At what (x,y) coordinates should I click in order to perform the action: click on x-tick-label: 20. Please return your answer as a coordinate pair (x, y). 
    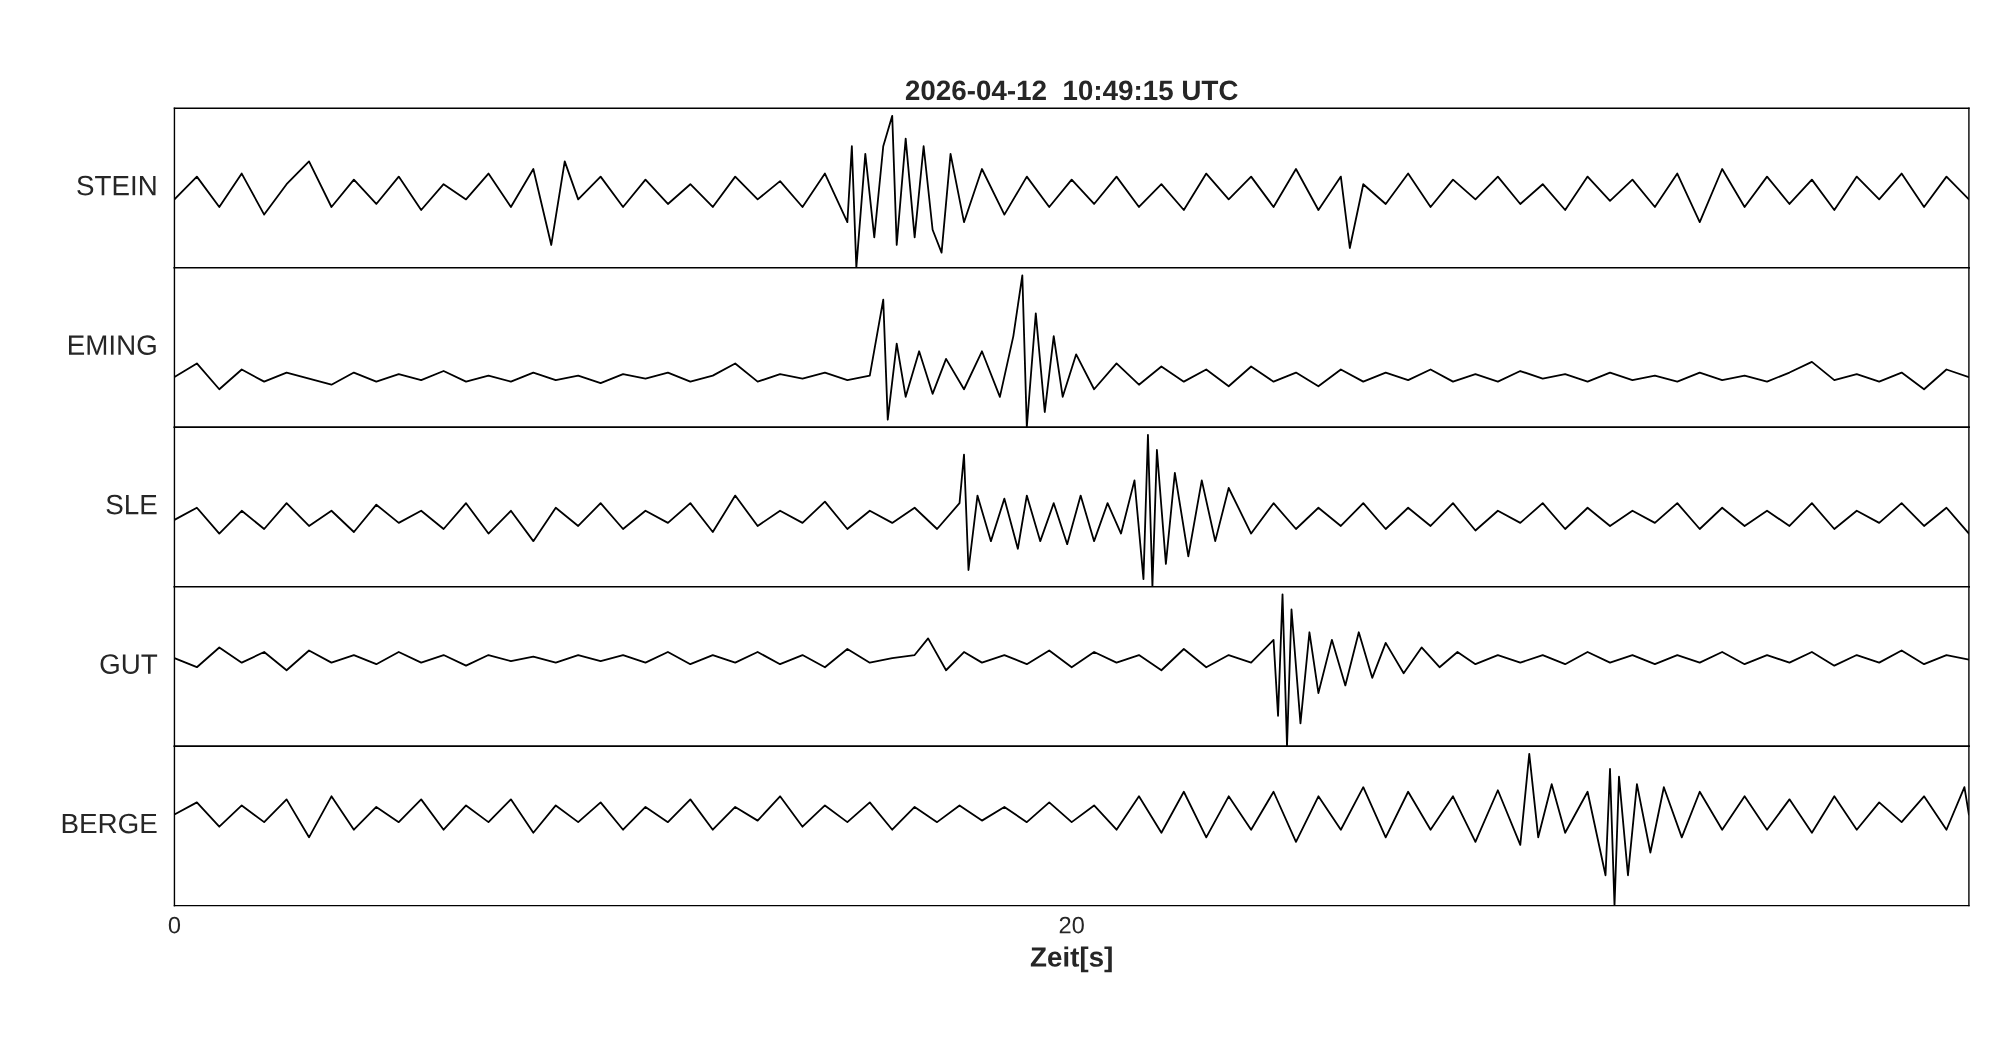
    Looking at the image, I should click on (1071, 925).